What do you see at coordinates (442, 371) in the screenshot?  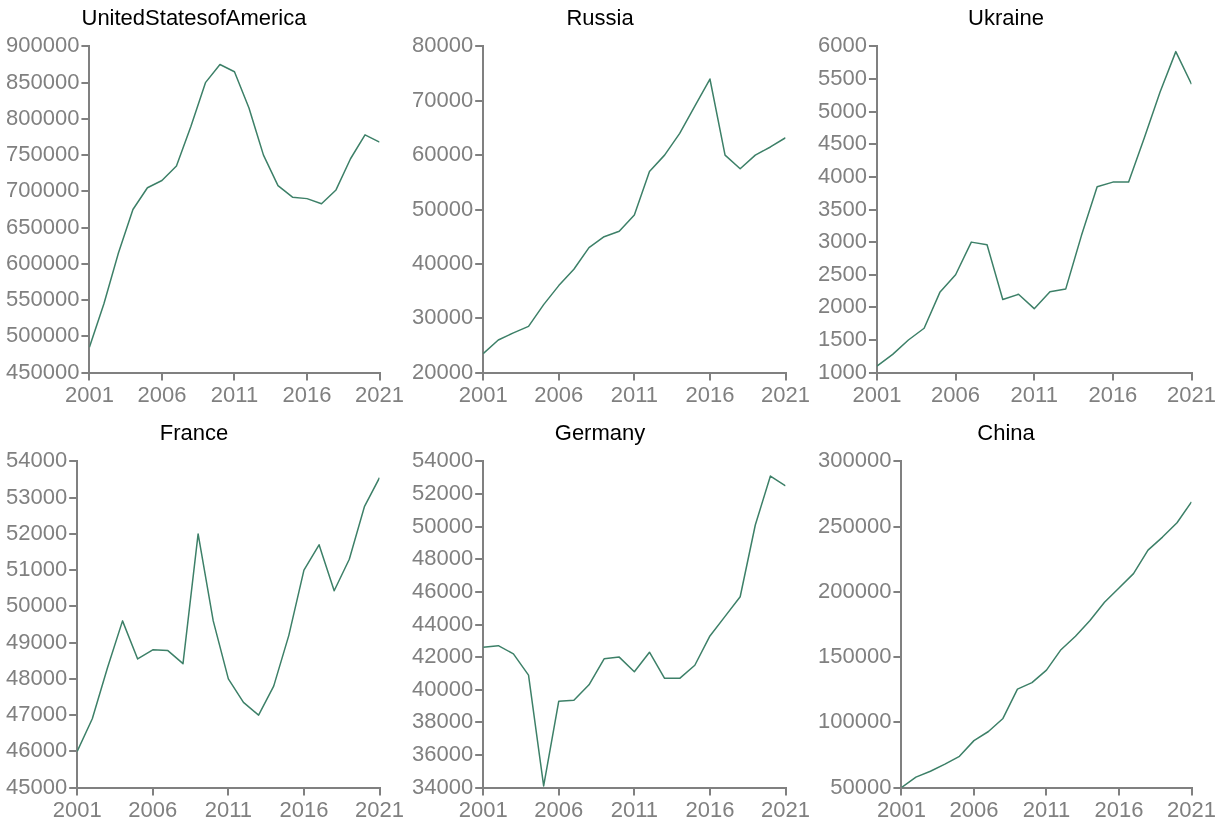 I see `y-tick-label: 20000` at bounding box center [442, 371].